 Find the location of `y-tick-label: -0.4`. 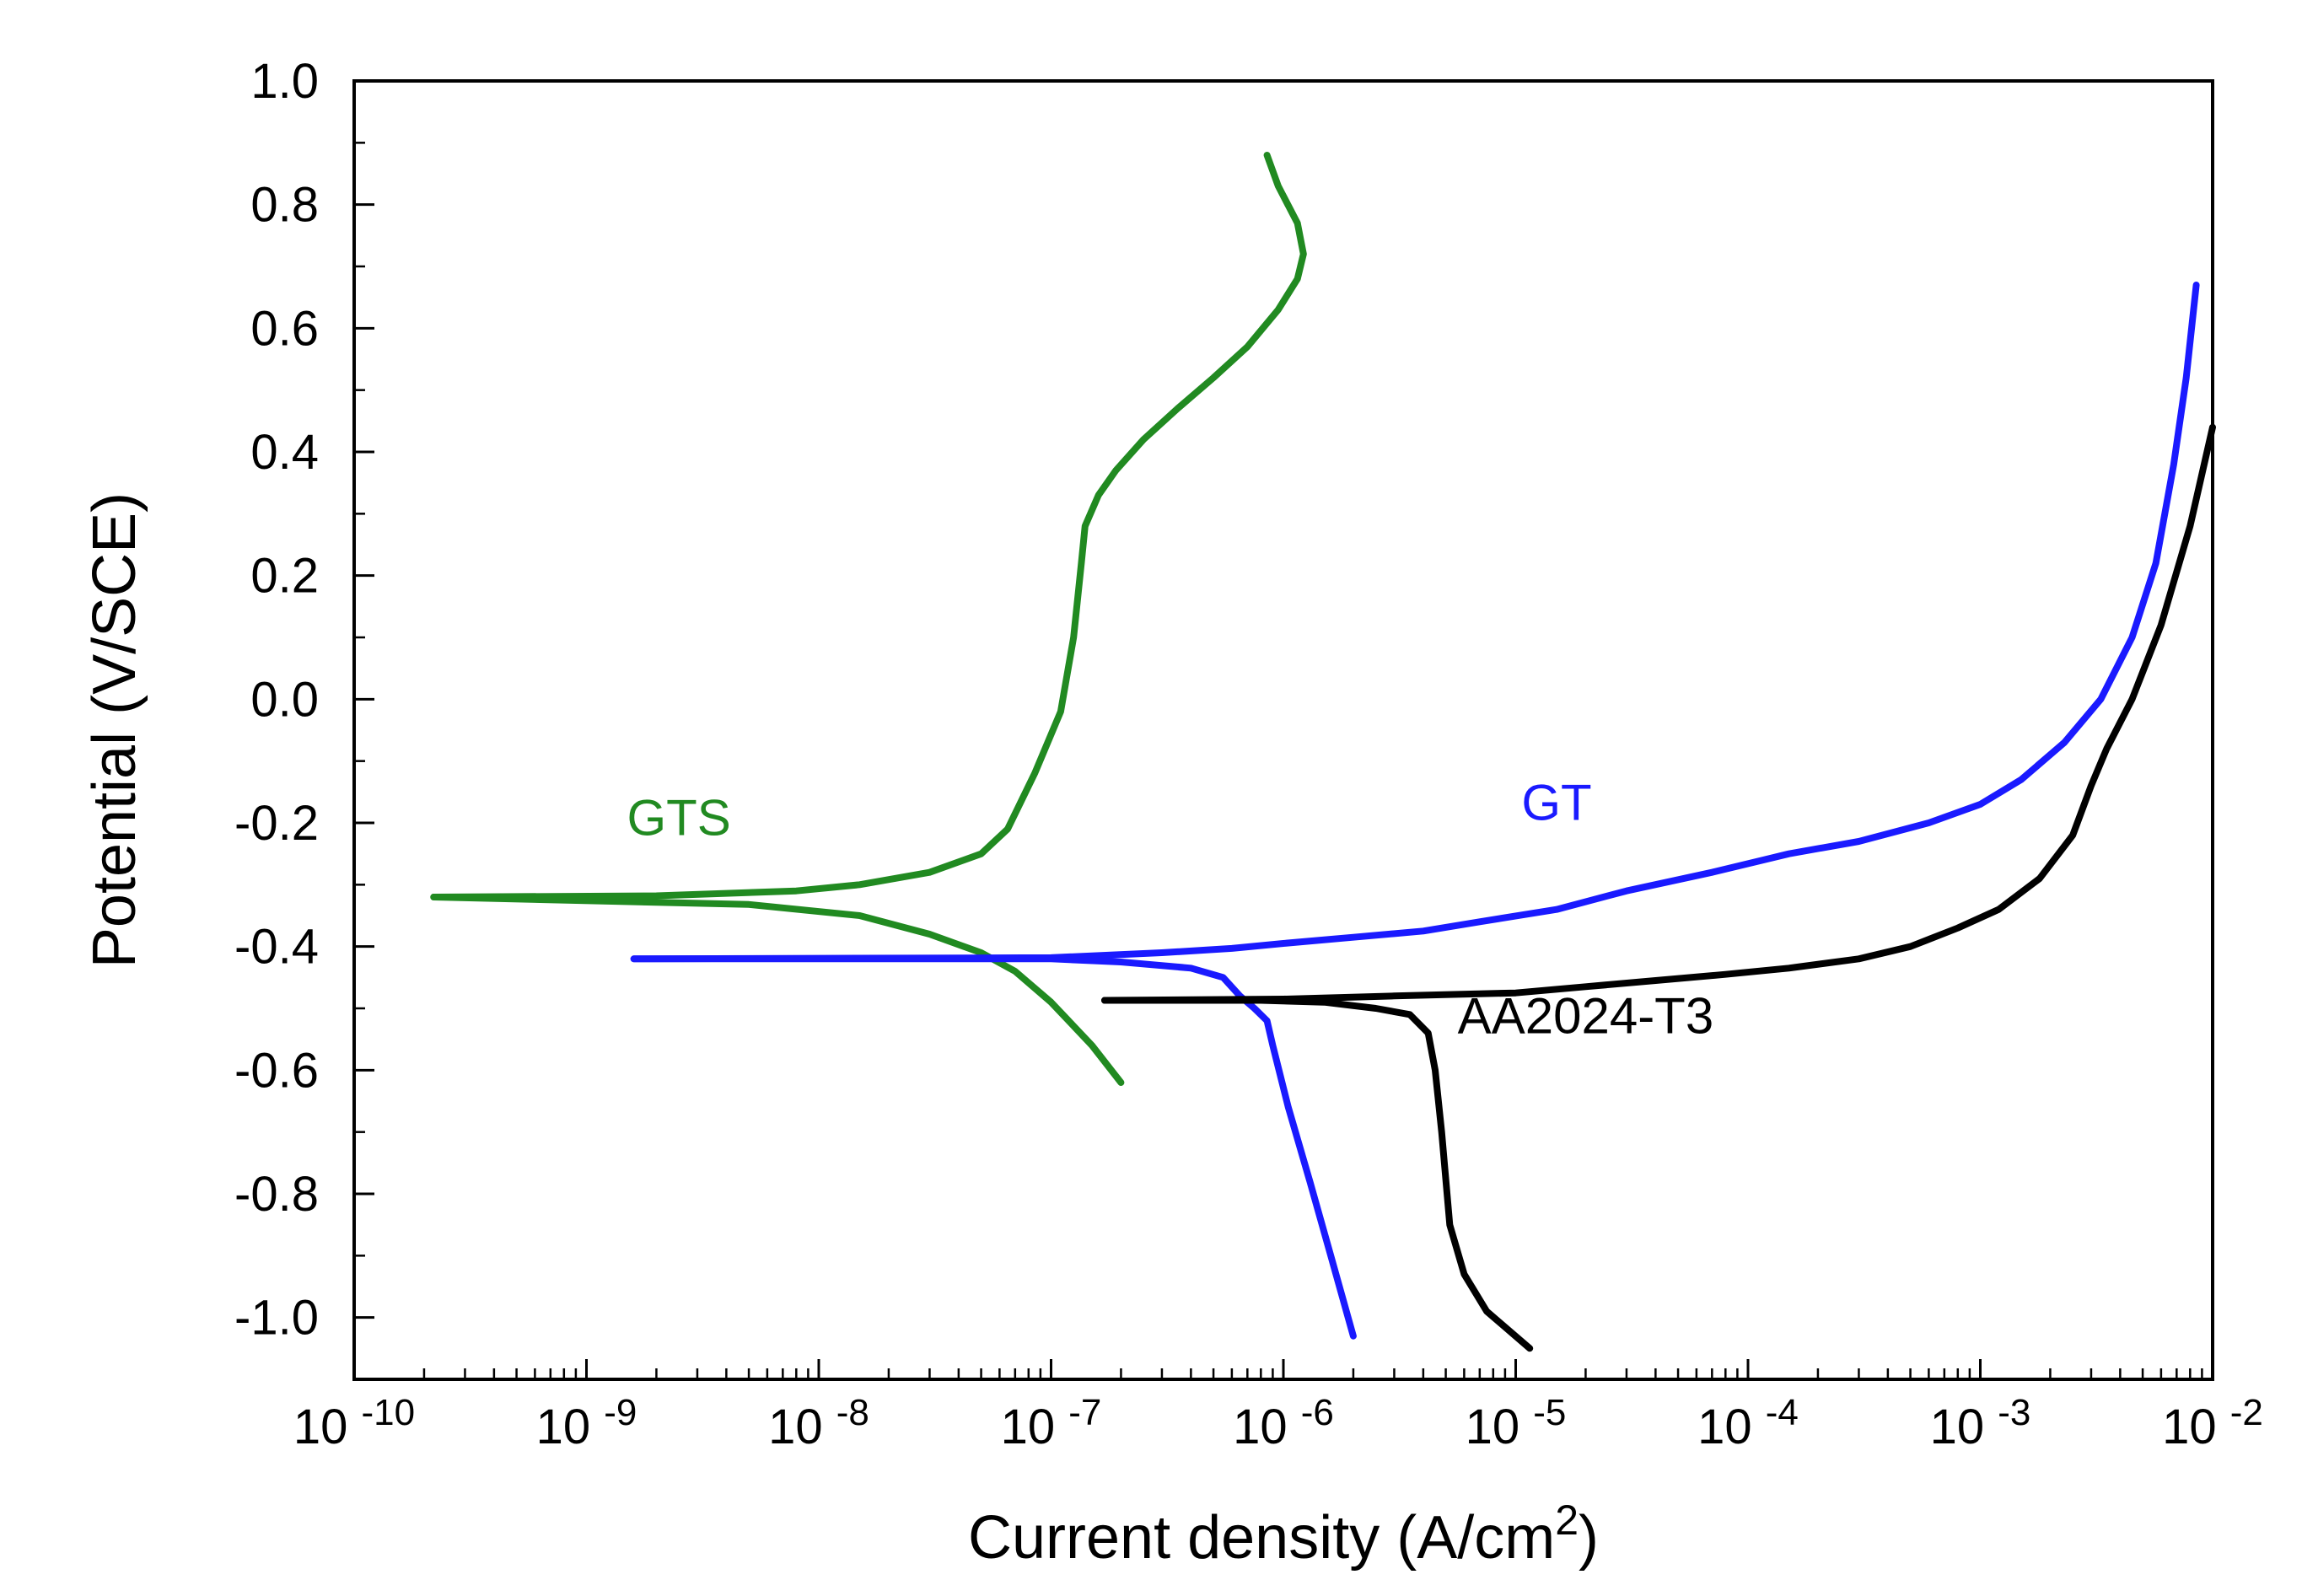

y-tick-label: -0.4 is located at coordinates (276, 948).